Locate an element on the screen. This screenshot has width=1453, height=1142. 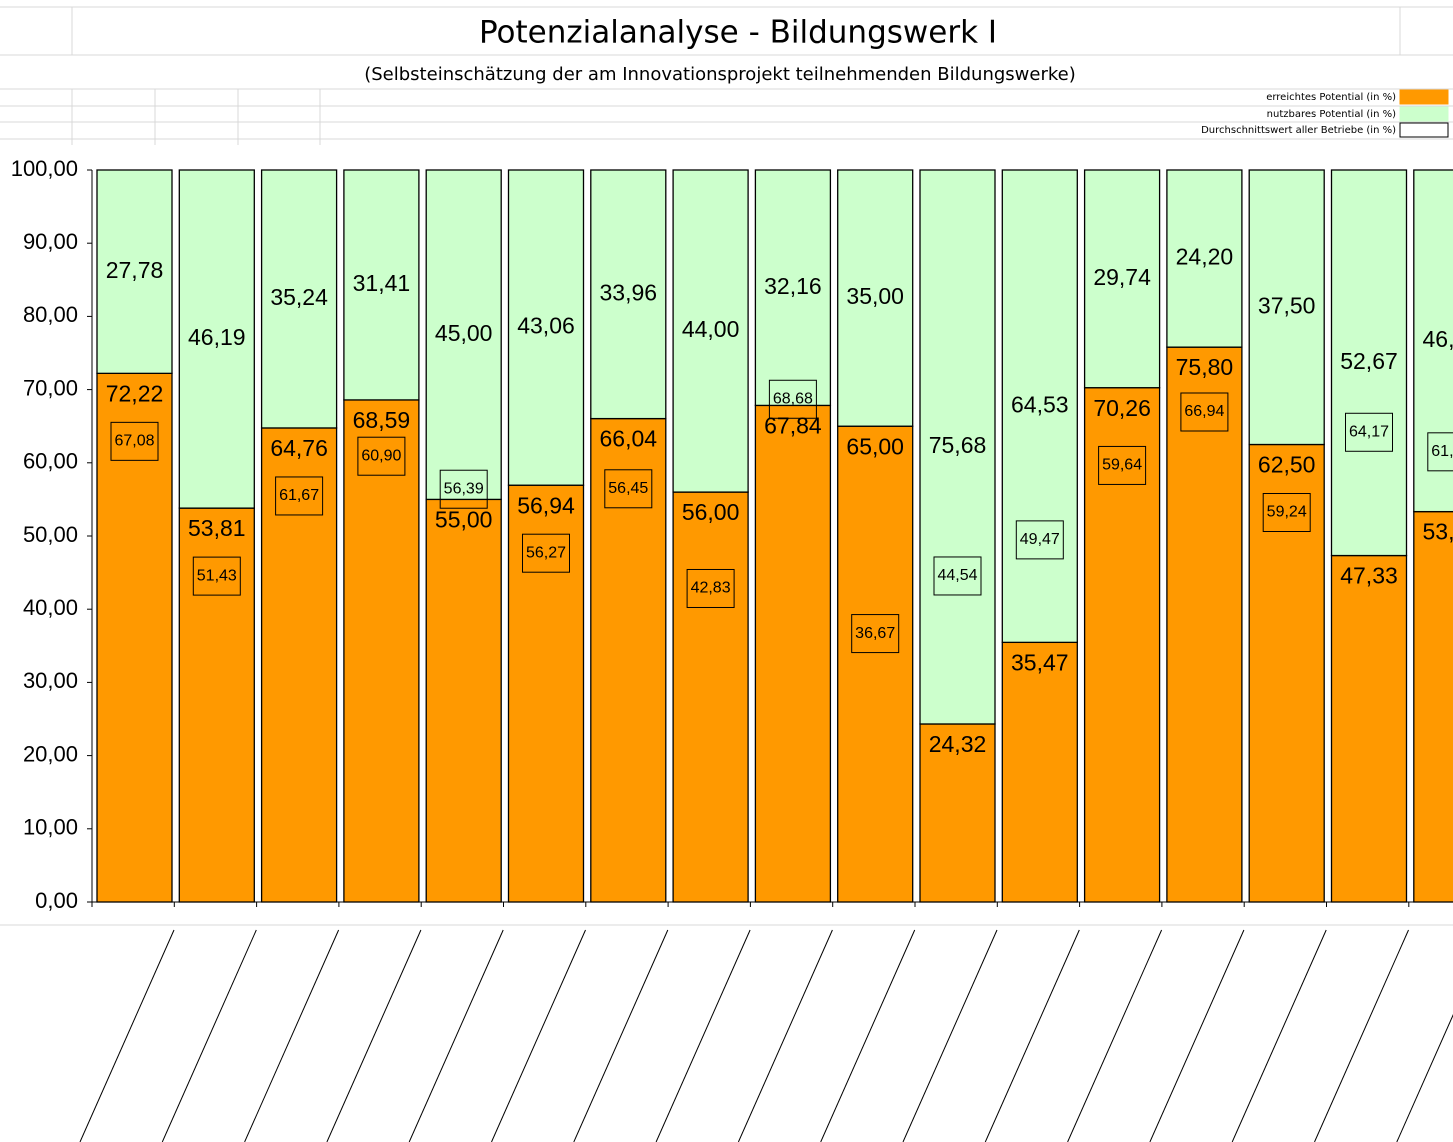
value-label: 68,59 is located at coordinates (382, 420).